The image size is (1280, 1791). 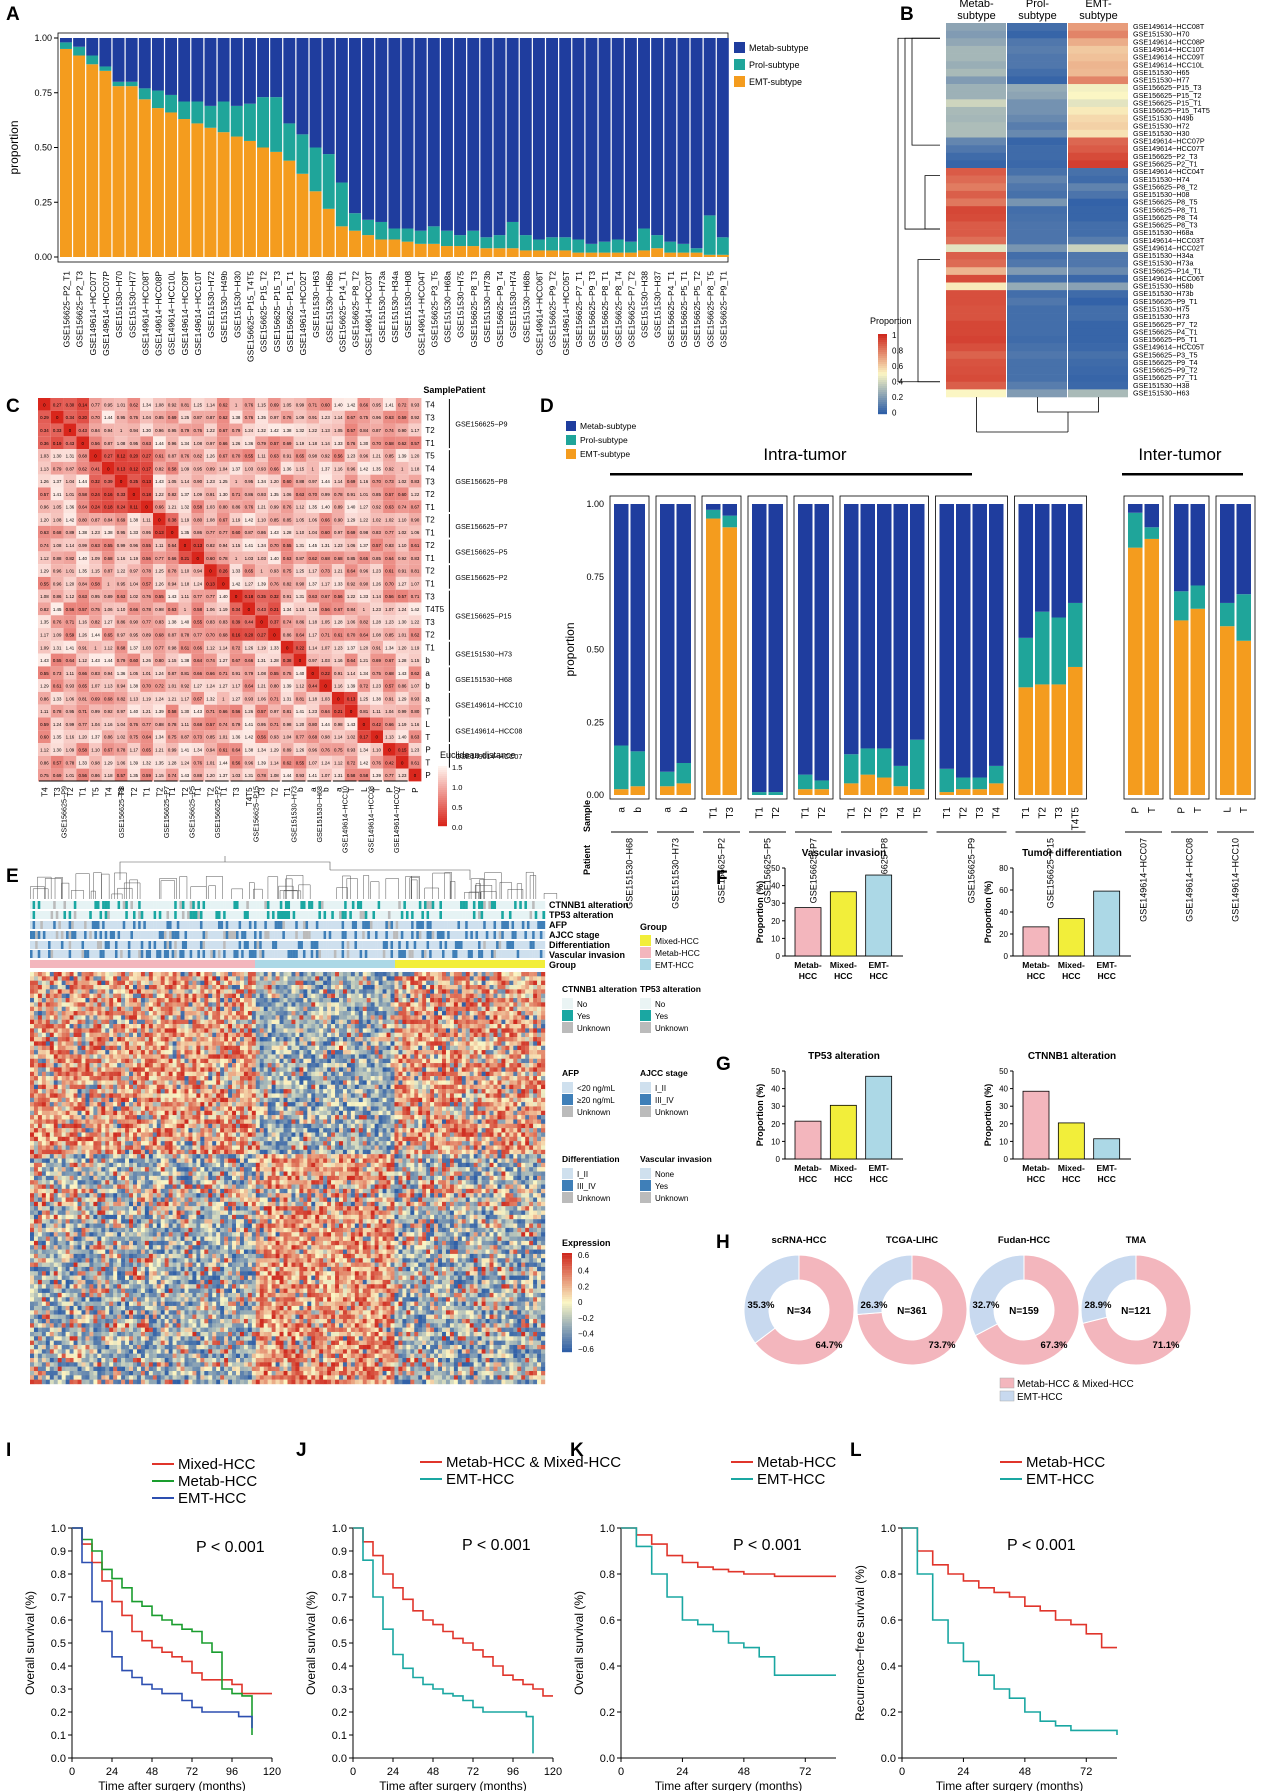 I want to click on heat-value-C: 1.04, so click(x=389, y=711).